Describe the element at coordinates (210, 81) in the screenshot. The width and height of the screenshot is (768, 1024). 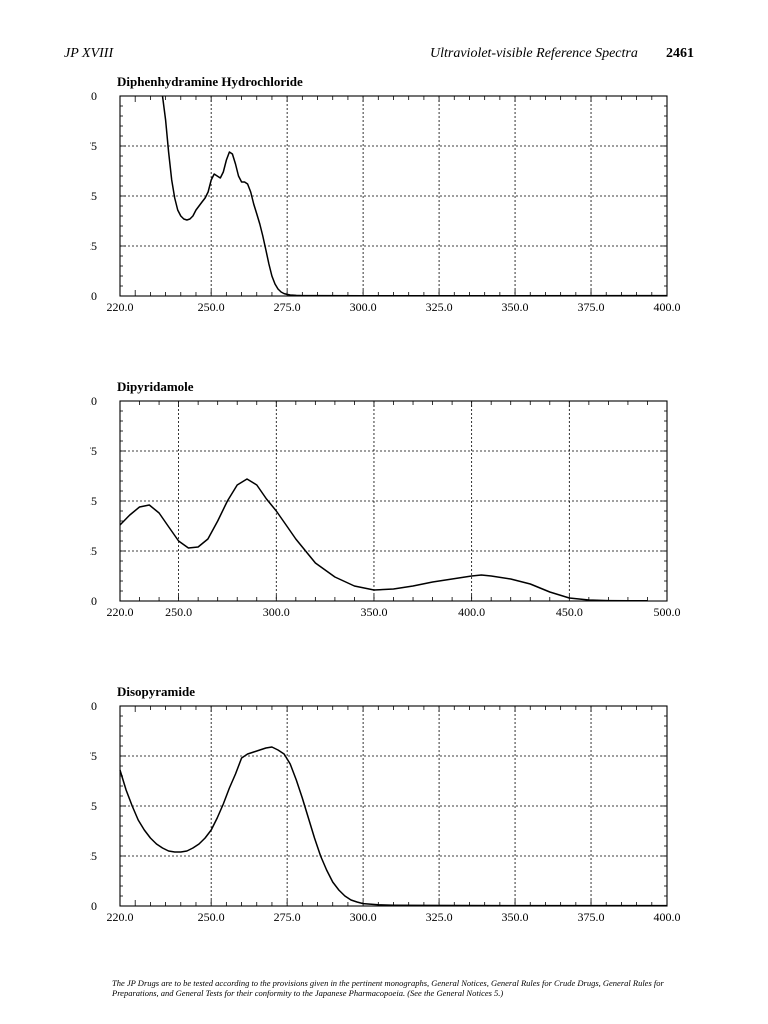
I see `chart-1-title: Diphenhydramine Hydrochloride` at that location.